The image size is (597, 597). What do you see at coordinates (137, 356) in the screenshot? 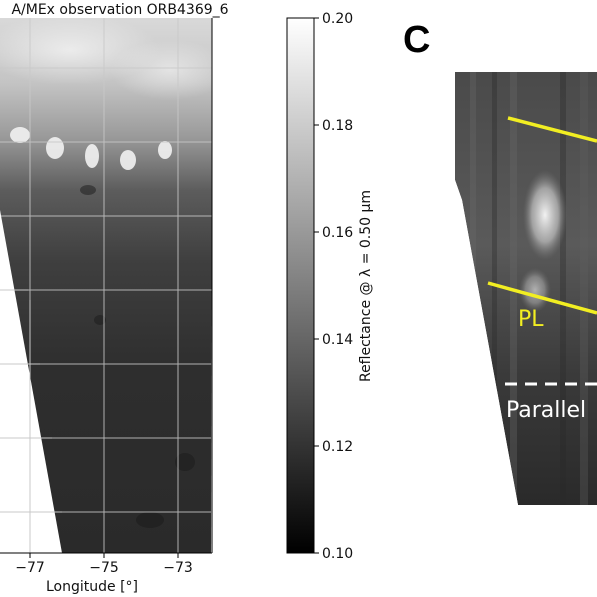
I see `dark-patches` at bounding box center [137, 356].